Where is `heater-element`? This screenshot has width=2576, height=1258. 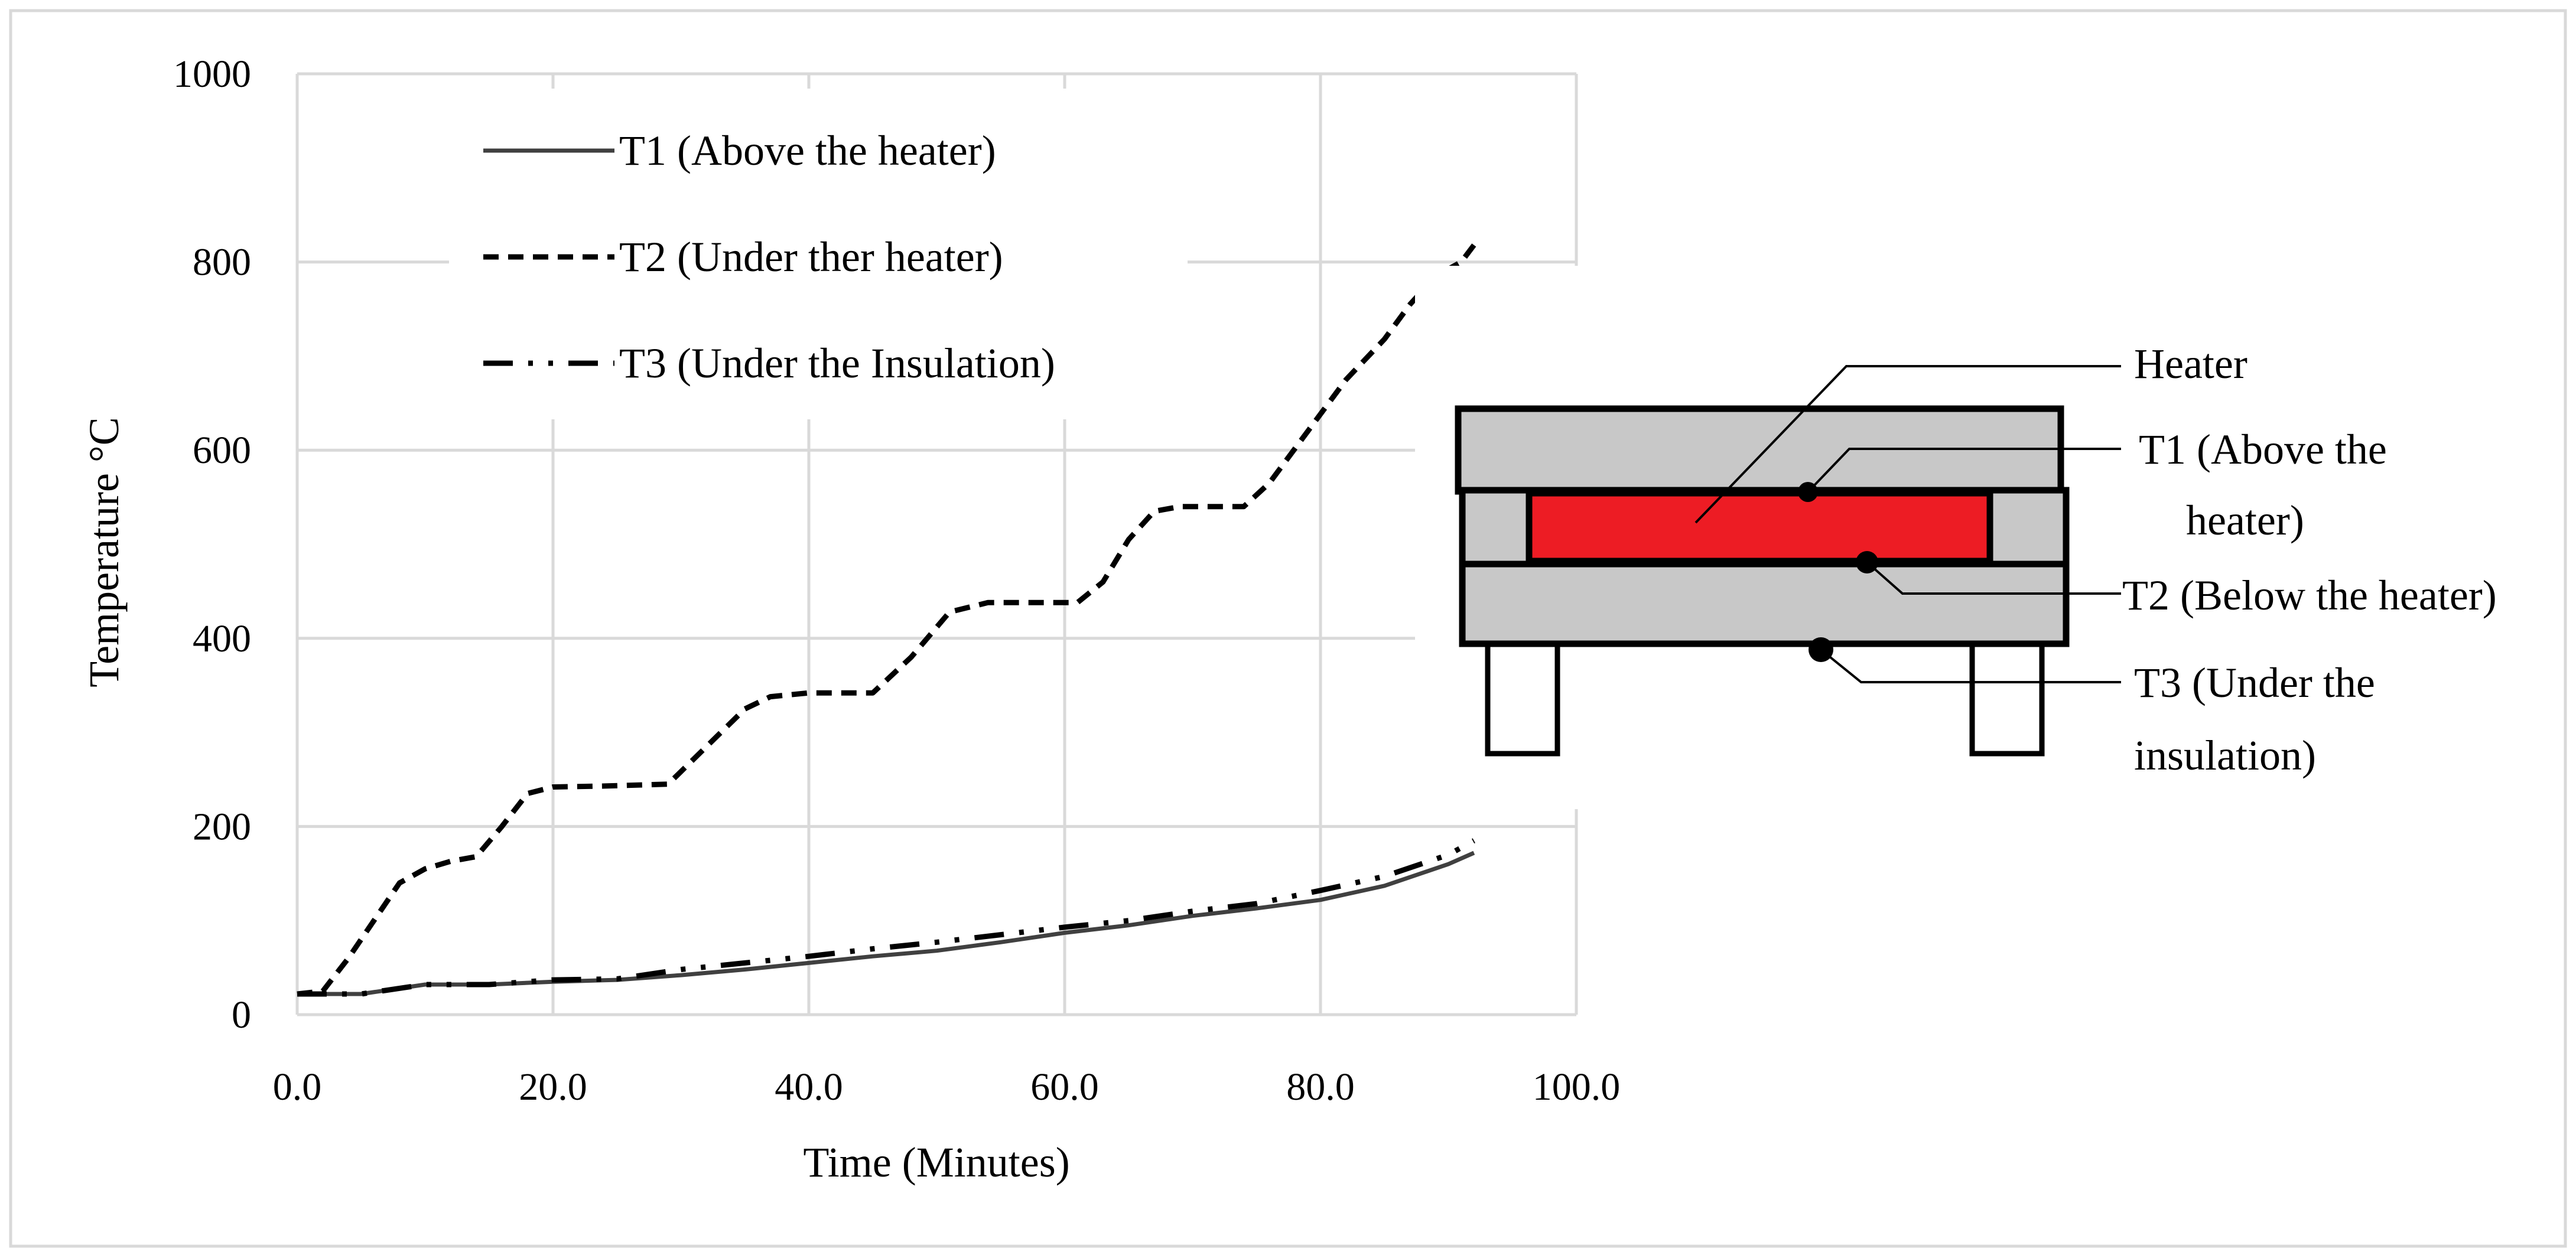 heater-element is located at coordinates (1759, 527).